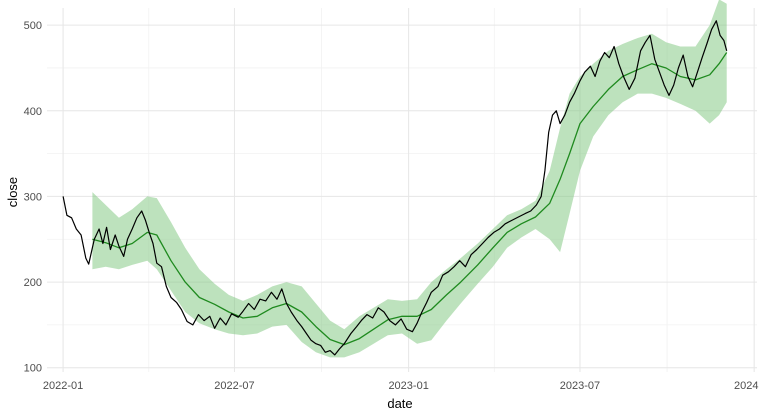 This screenshot has width=759, height=417. What do you see at coordinates (63, 386) in the screenshot?
I see `x-tick-label: 2022-01` at bounding box center [63, 386].